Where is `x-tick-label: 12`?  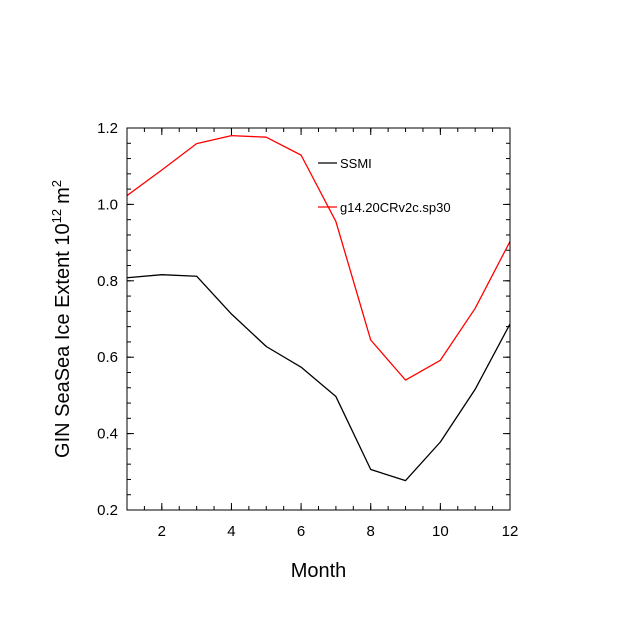
x-tick-label: 12 is located at coordinates (510, 531).